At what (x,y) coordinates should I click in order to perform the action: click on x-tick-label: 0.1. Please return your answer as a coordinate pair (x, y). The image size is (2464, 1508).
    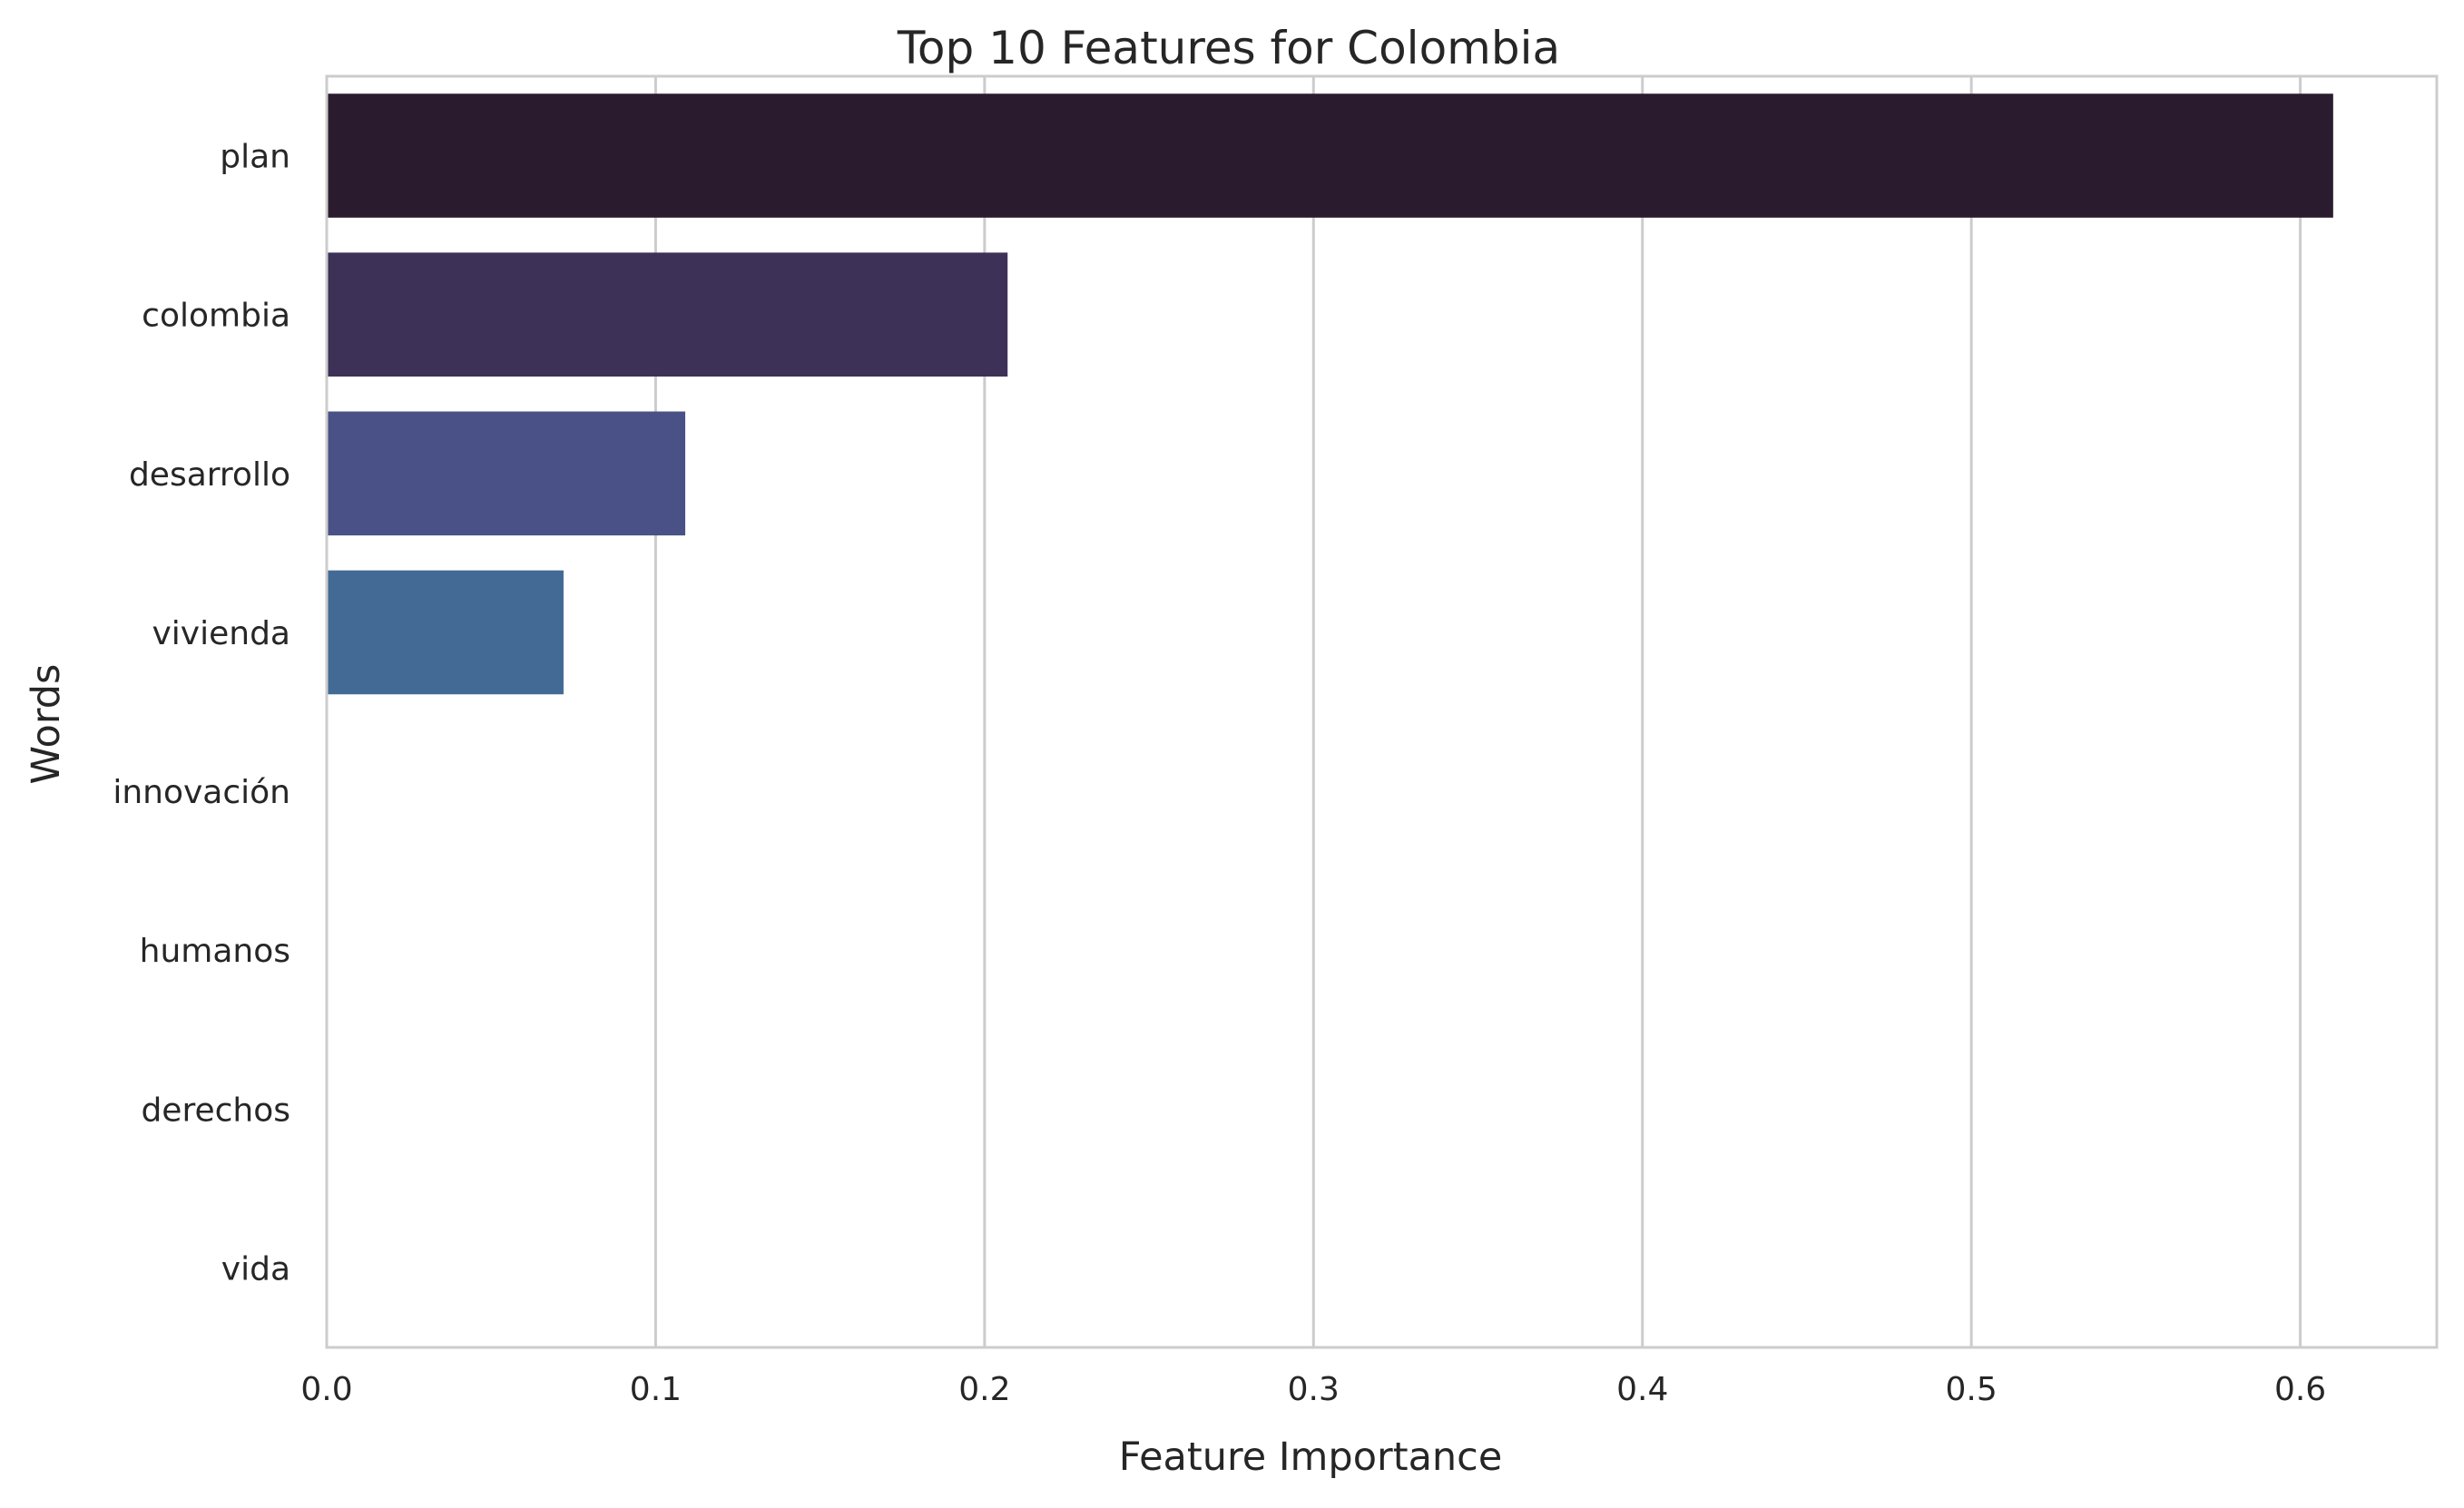
    Looking at the image, I should click on (656, 1389).